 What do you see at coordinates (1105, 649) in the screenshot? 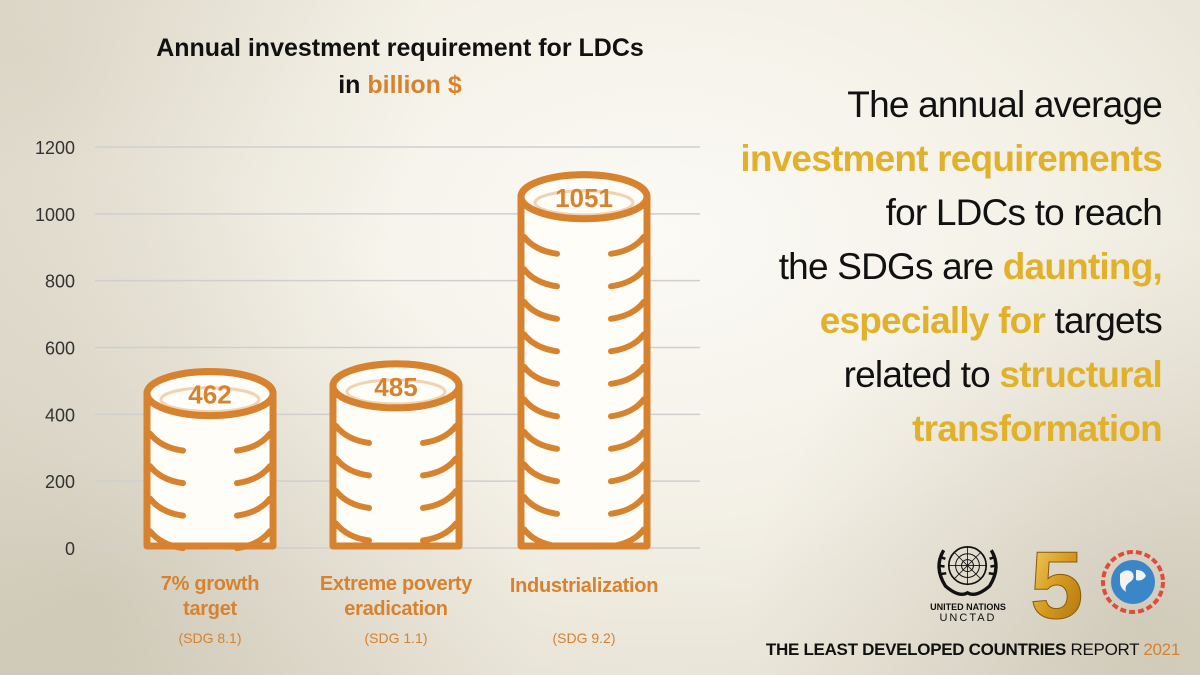
I see `report-title-rest: REPORT` at bounding box center [1105, 649].